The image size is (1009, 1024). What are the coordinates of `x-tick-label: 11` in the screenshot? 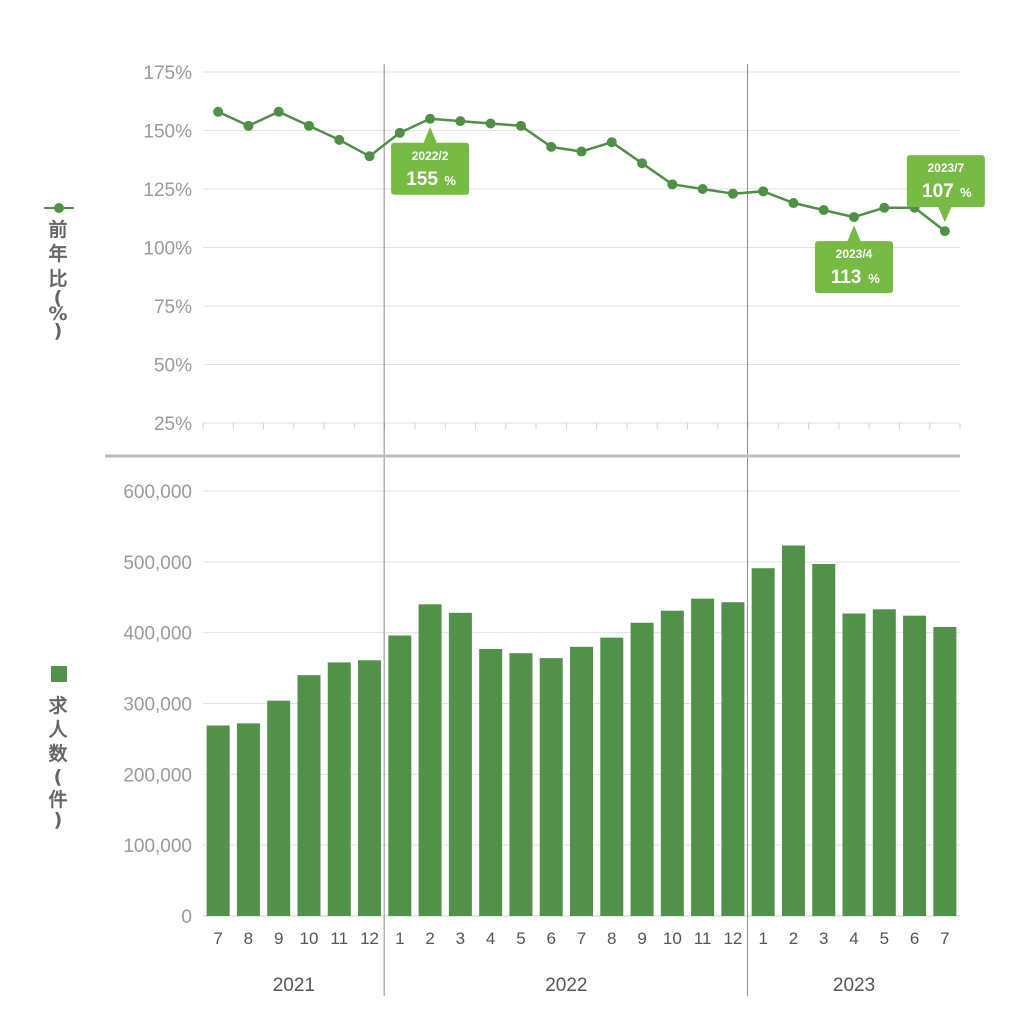 It's located at (703, 938).